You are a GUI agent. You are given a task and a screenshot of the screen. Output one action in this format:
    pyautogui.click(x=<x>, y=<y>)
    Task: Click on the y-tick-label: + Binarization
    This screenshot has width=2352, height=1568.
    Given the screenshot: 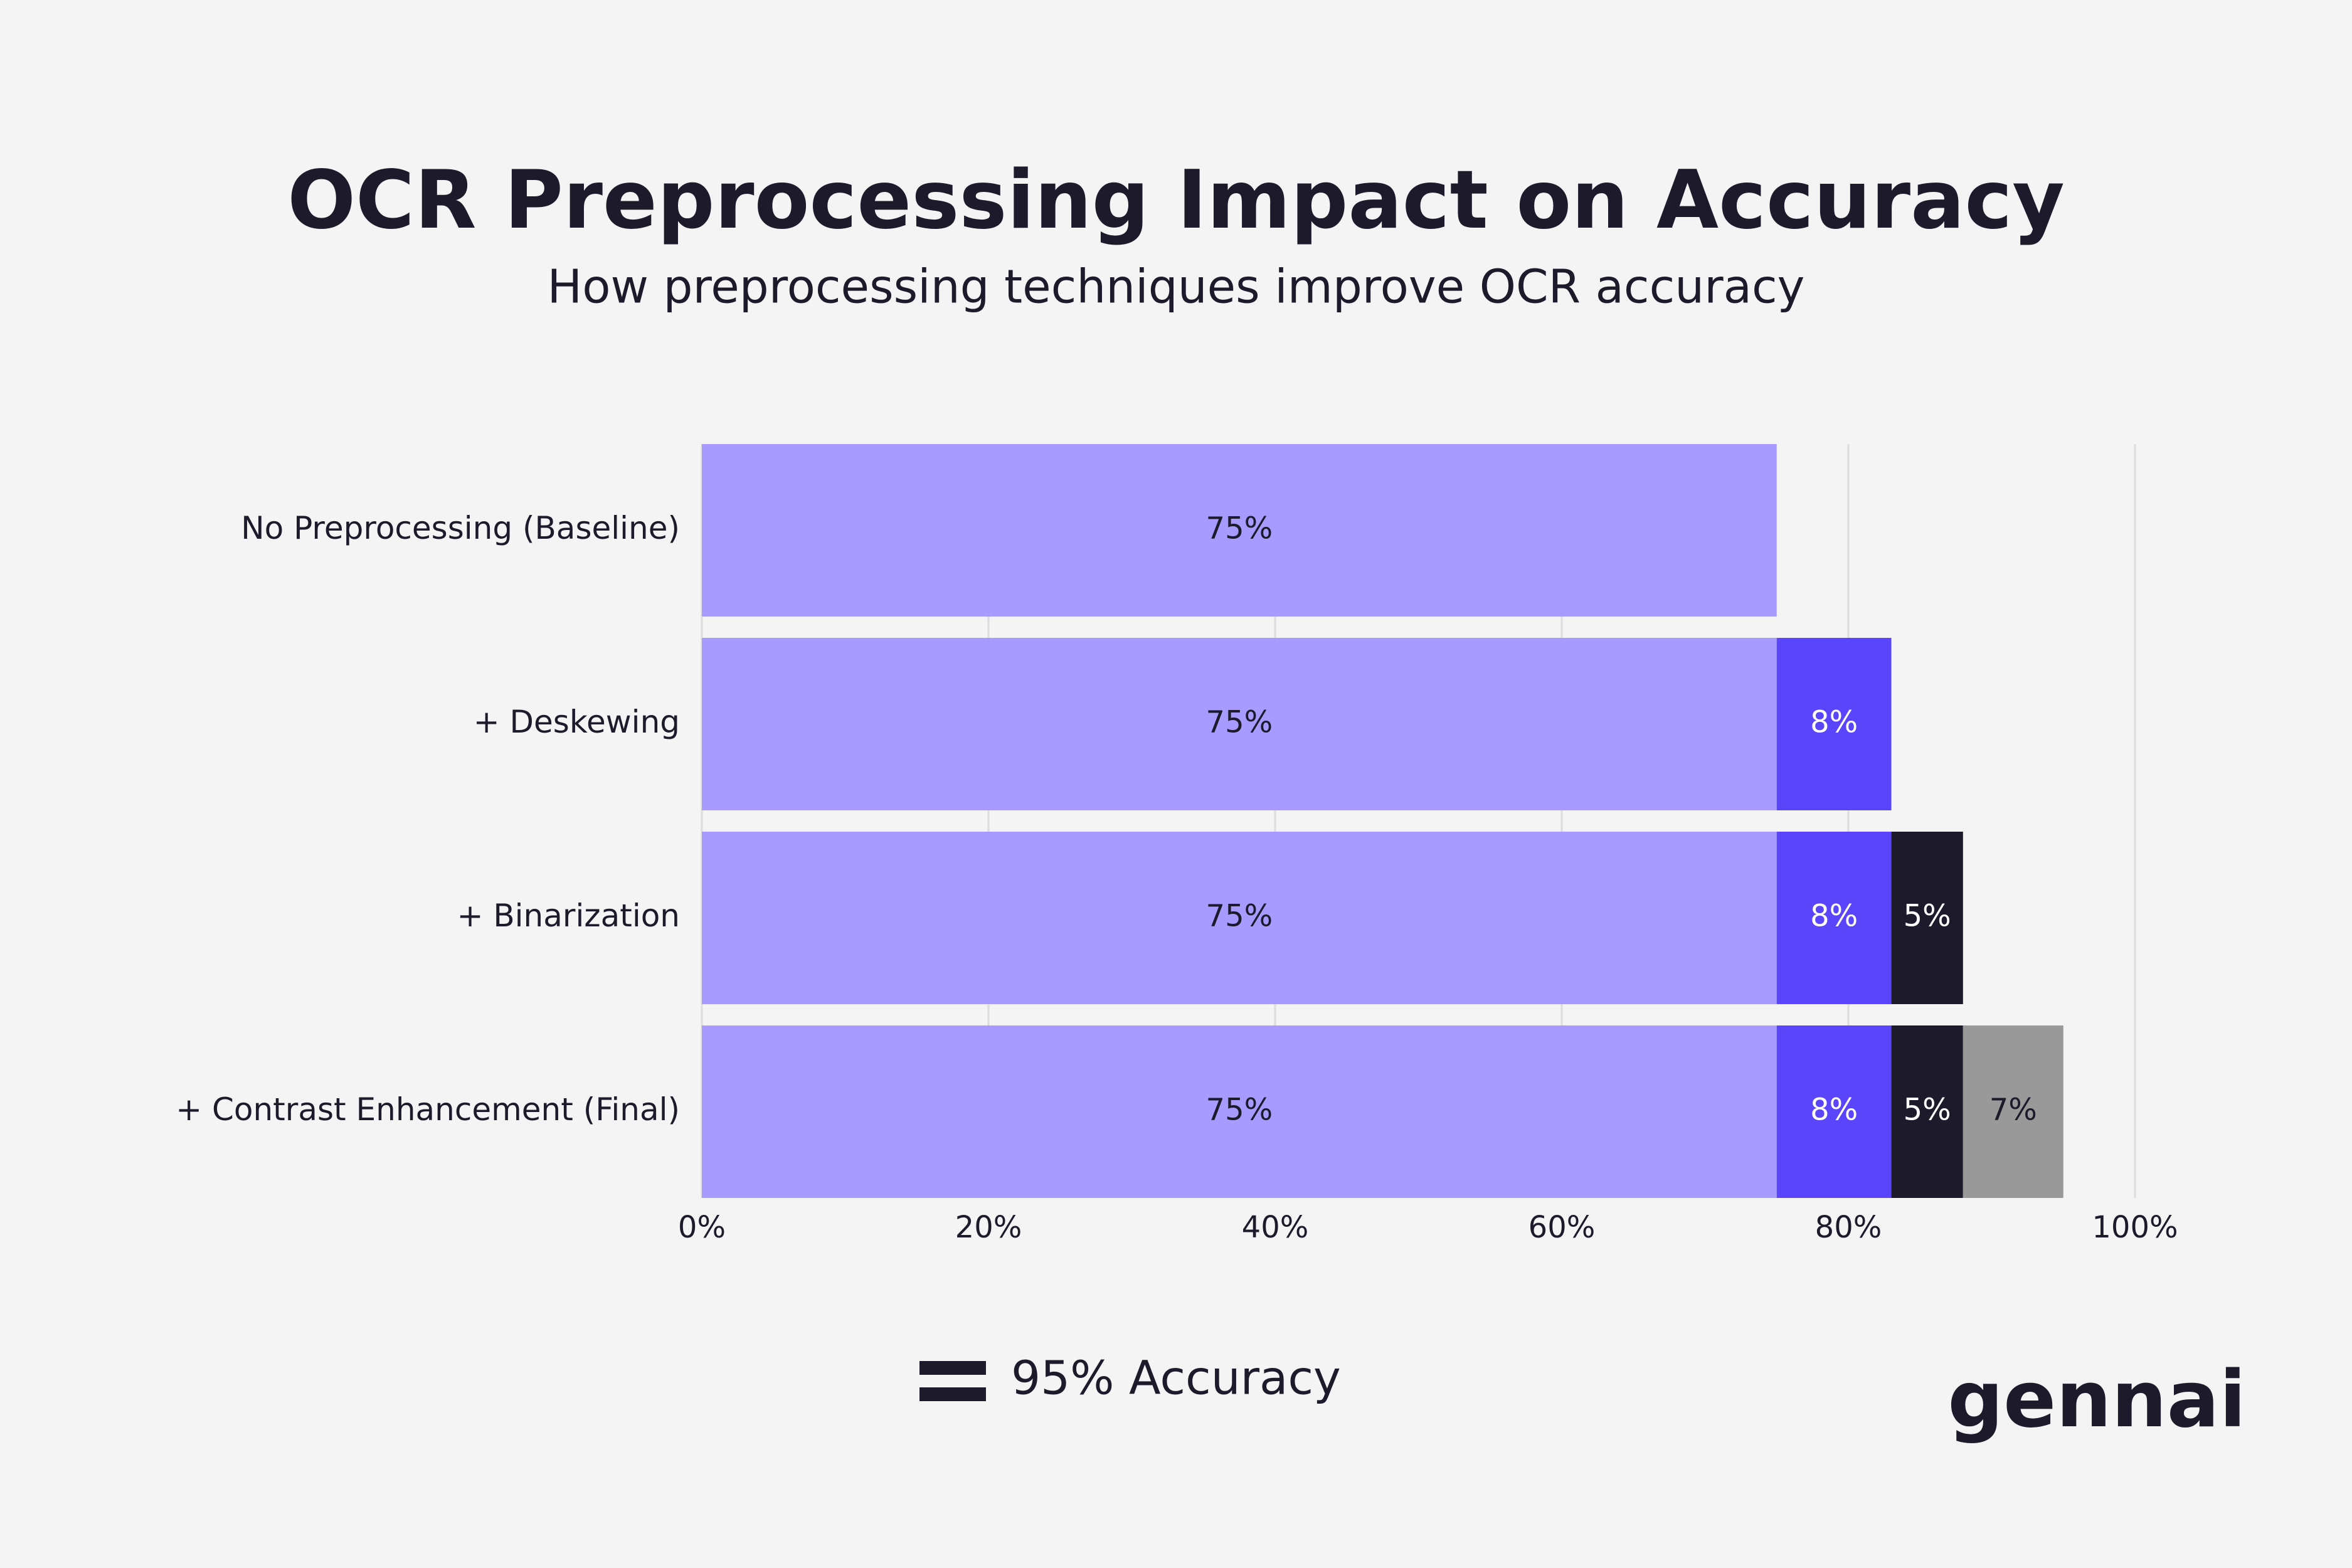 What is the action you would take?
    pyautogui.click(x=568, y=916)
    